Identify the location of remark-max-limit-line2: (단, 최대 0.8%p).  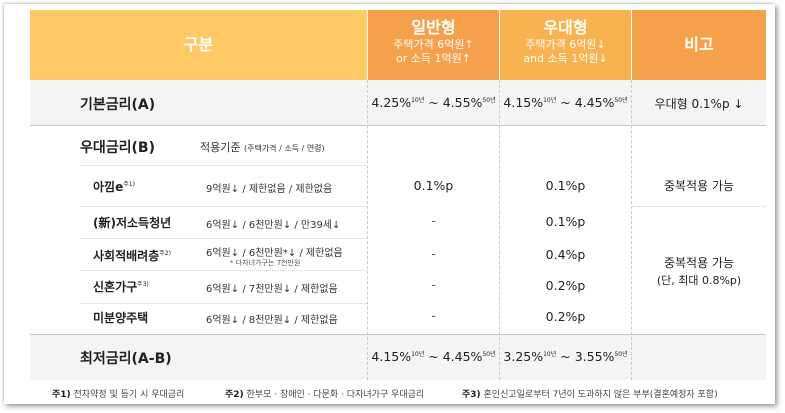
(699, 280).